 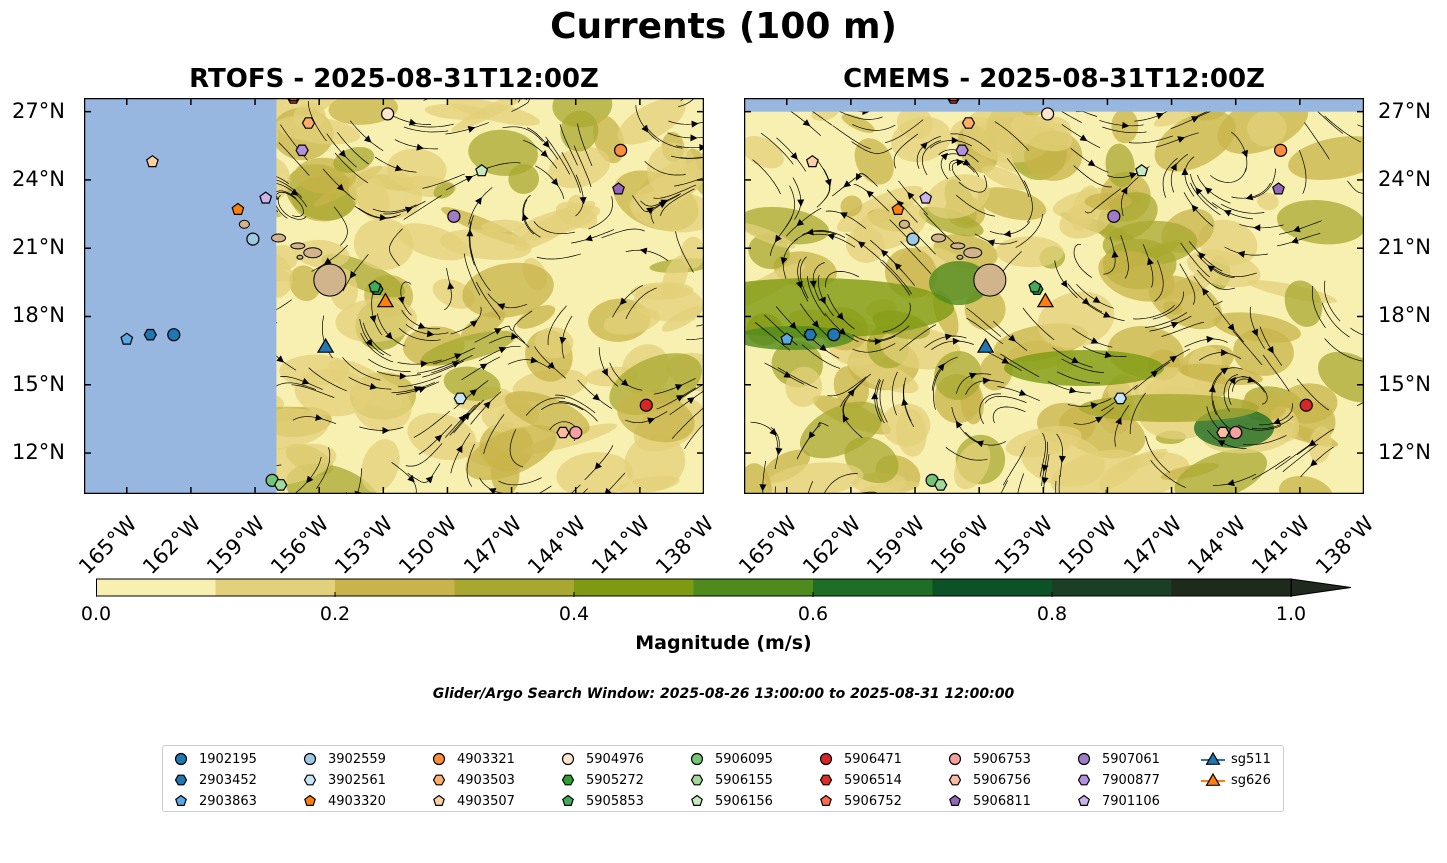 What do you see at coordinates (1052, 614) in the screenshot?
I see `colorbar-tick-label: 0.8` at bounding box center [1052, 614].